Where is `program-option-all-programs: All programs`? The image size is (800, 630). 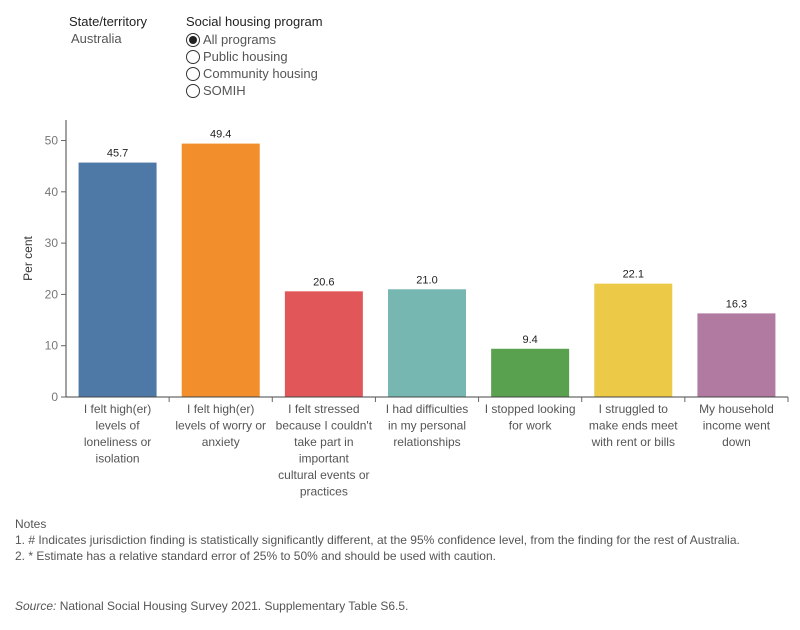
program-option-all-programs: All programs is located at coordinates (254, 39).